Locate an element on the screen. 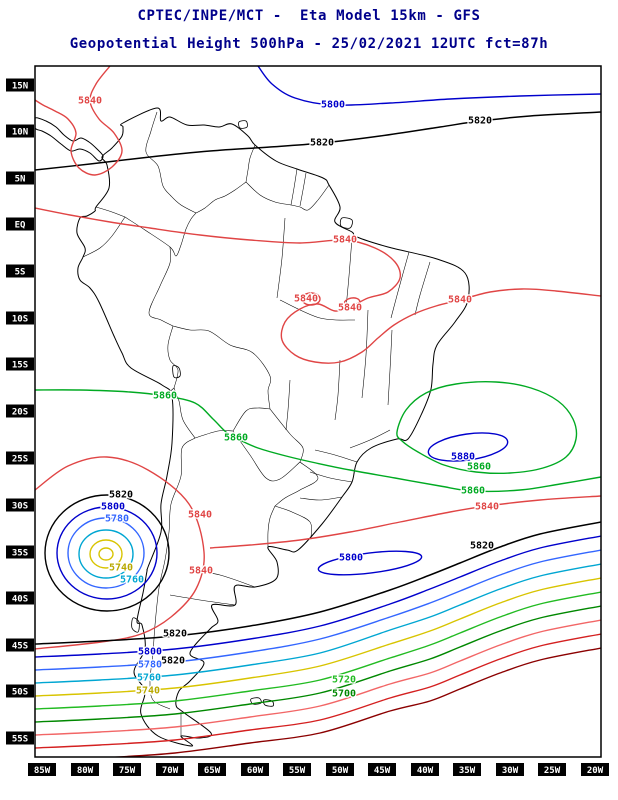 The width and height of the screenshot is (618, 800). contour-label-5700: 5700 is located at coordinates (344, 694).